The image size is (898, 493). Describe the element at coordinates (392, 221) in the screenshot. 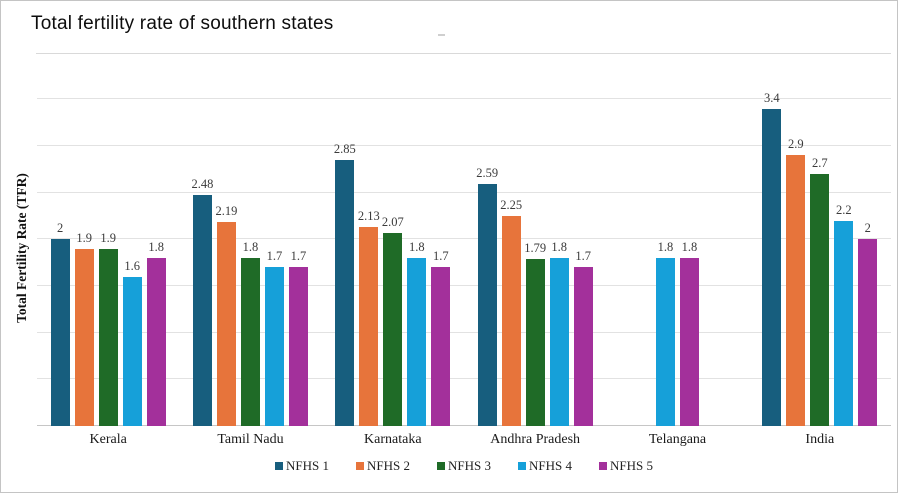

I see `bar-value-label: 2.07` at that location.